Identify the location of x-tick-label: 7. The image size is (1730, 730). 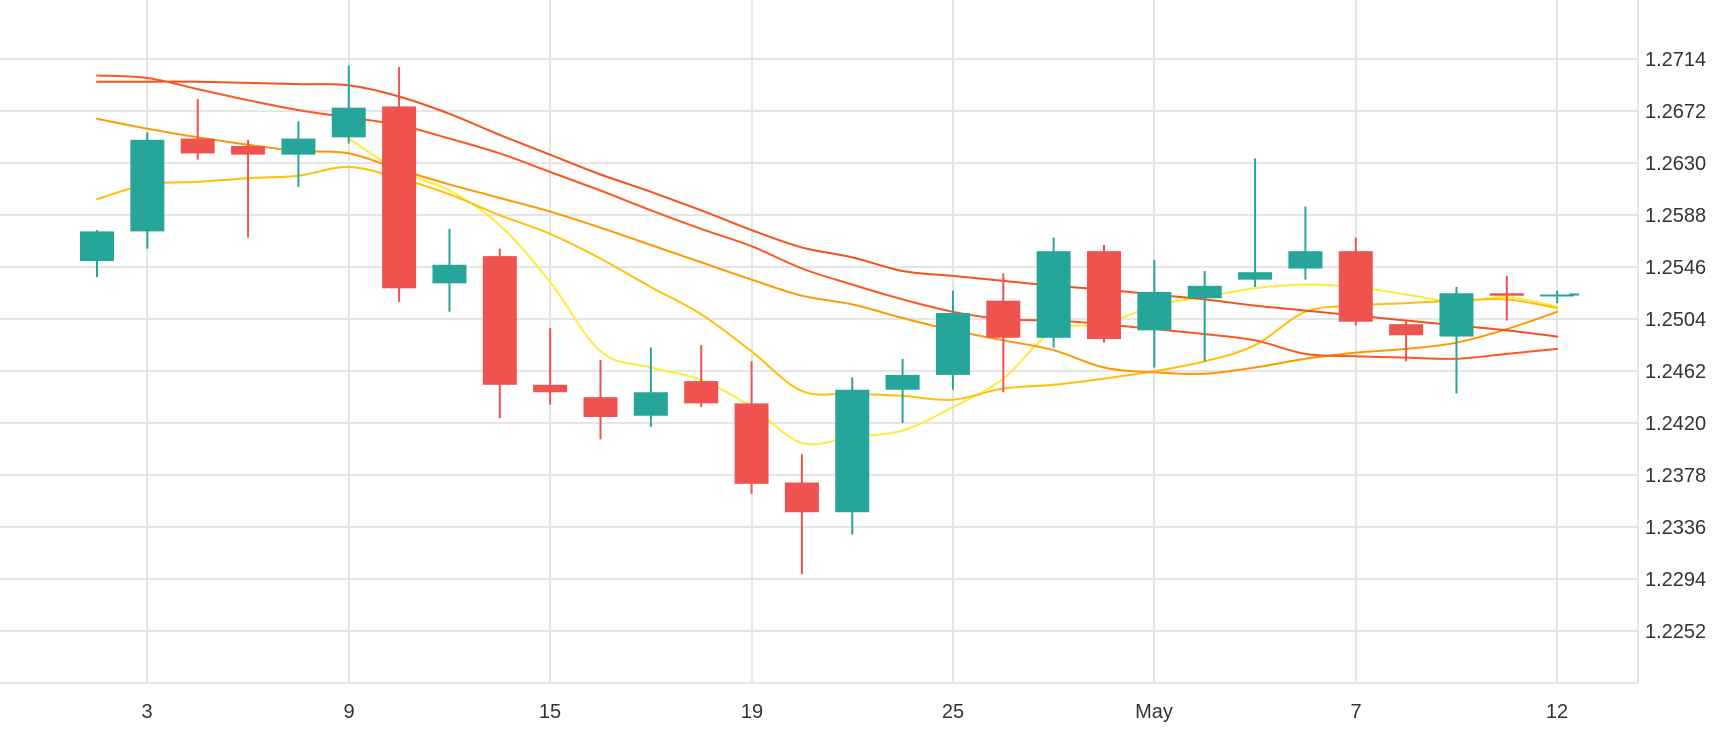
(1355, 712).